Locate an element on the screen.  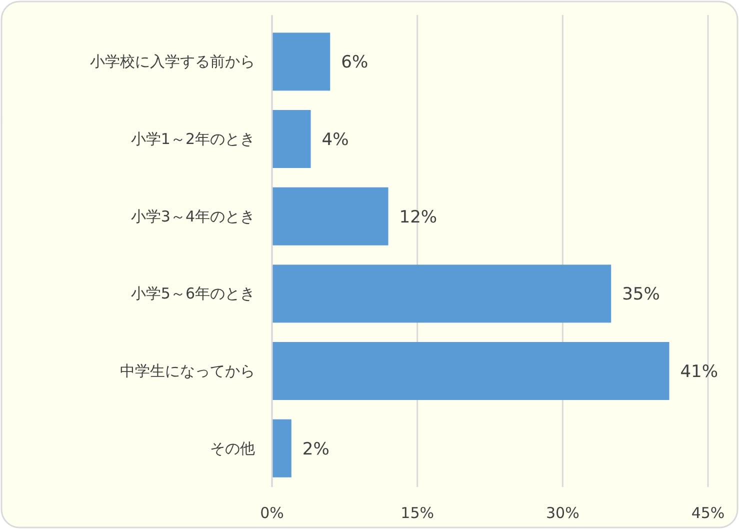
y-tick-label: 中学生になってから is located at coordinates (187, 371).